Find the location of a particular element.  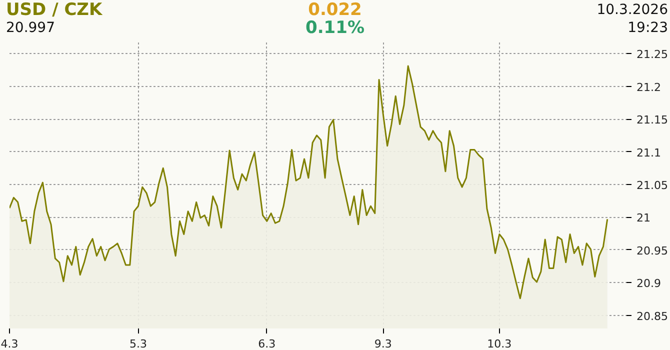

chart-title: USD / CZK is located at coordinates (54, 10).